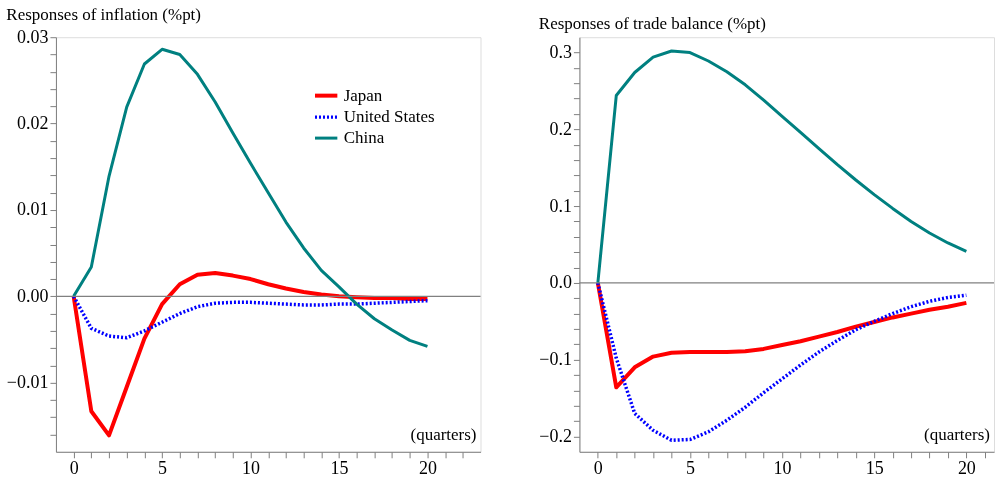 This screenshot has height=485, width=1001. I want to click on legend-label: China, so click(364, 138).